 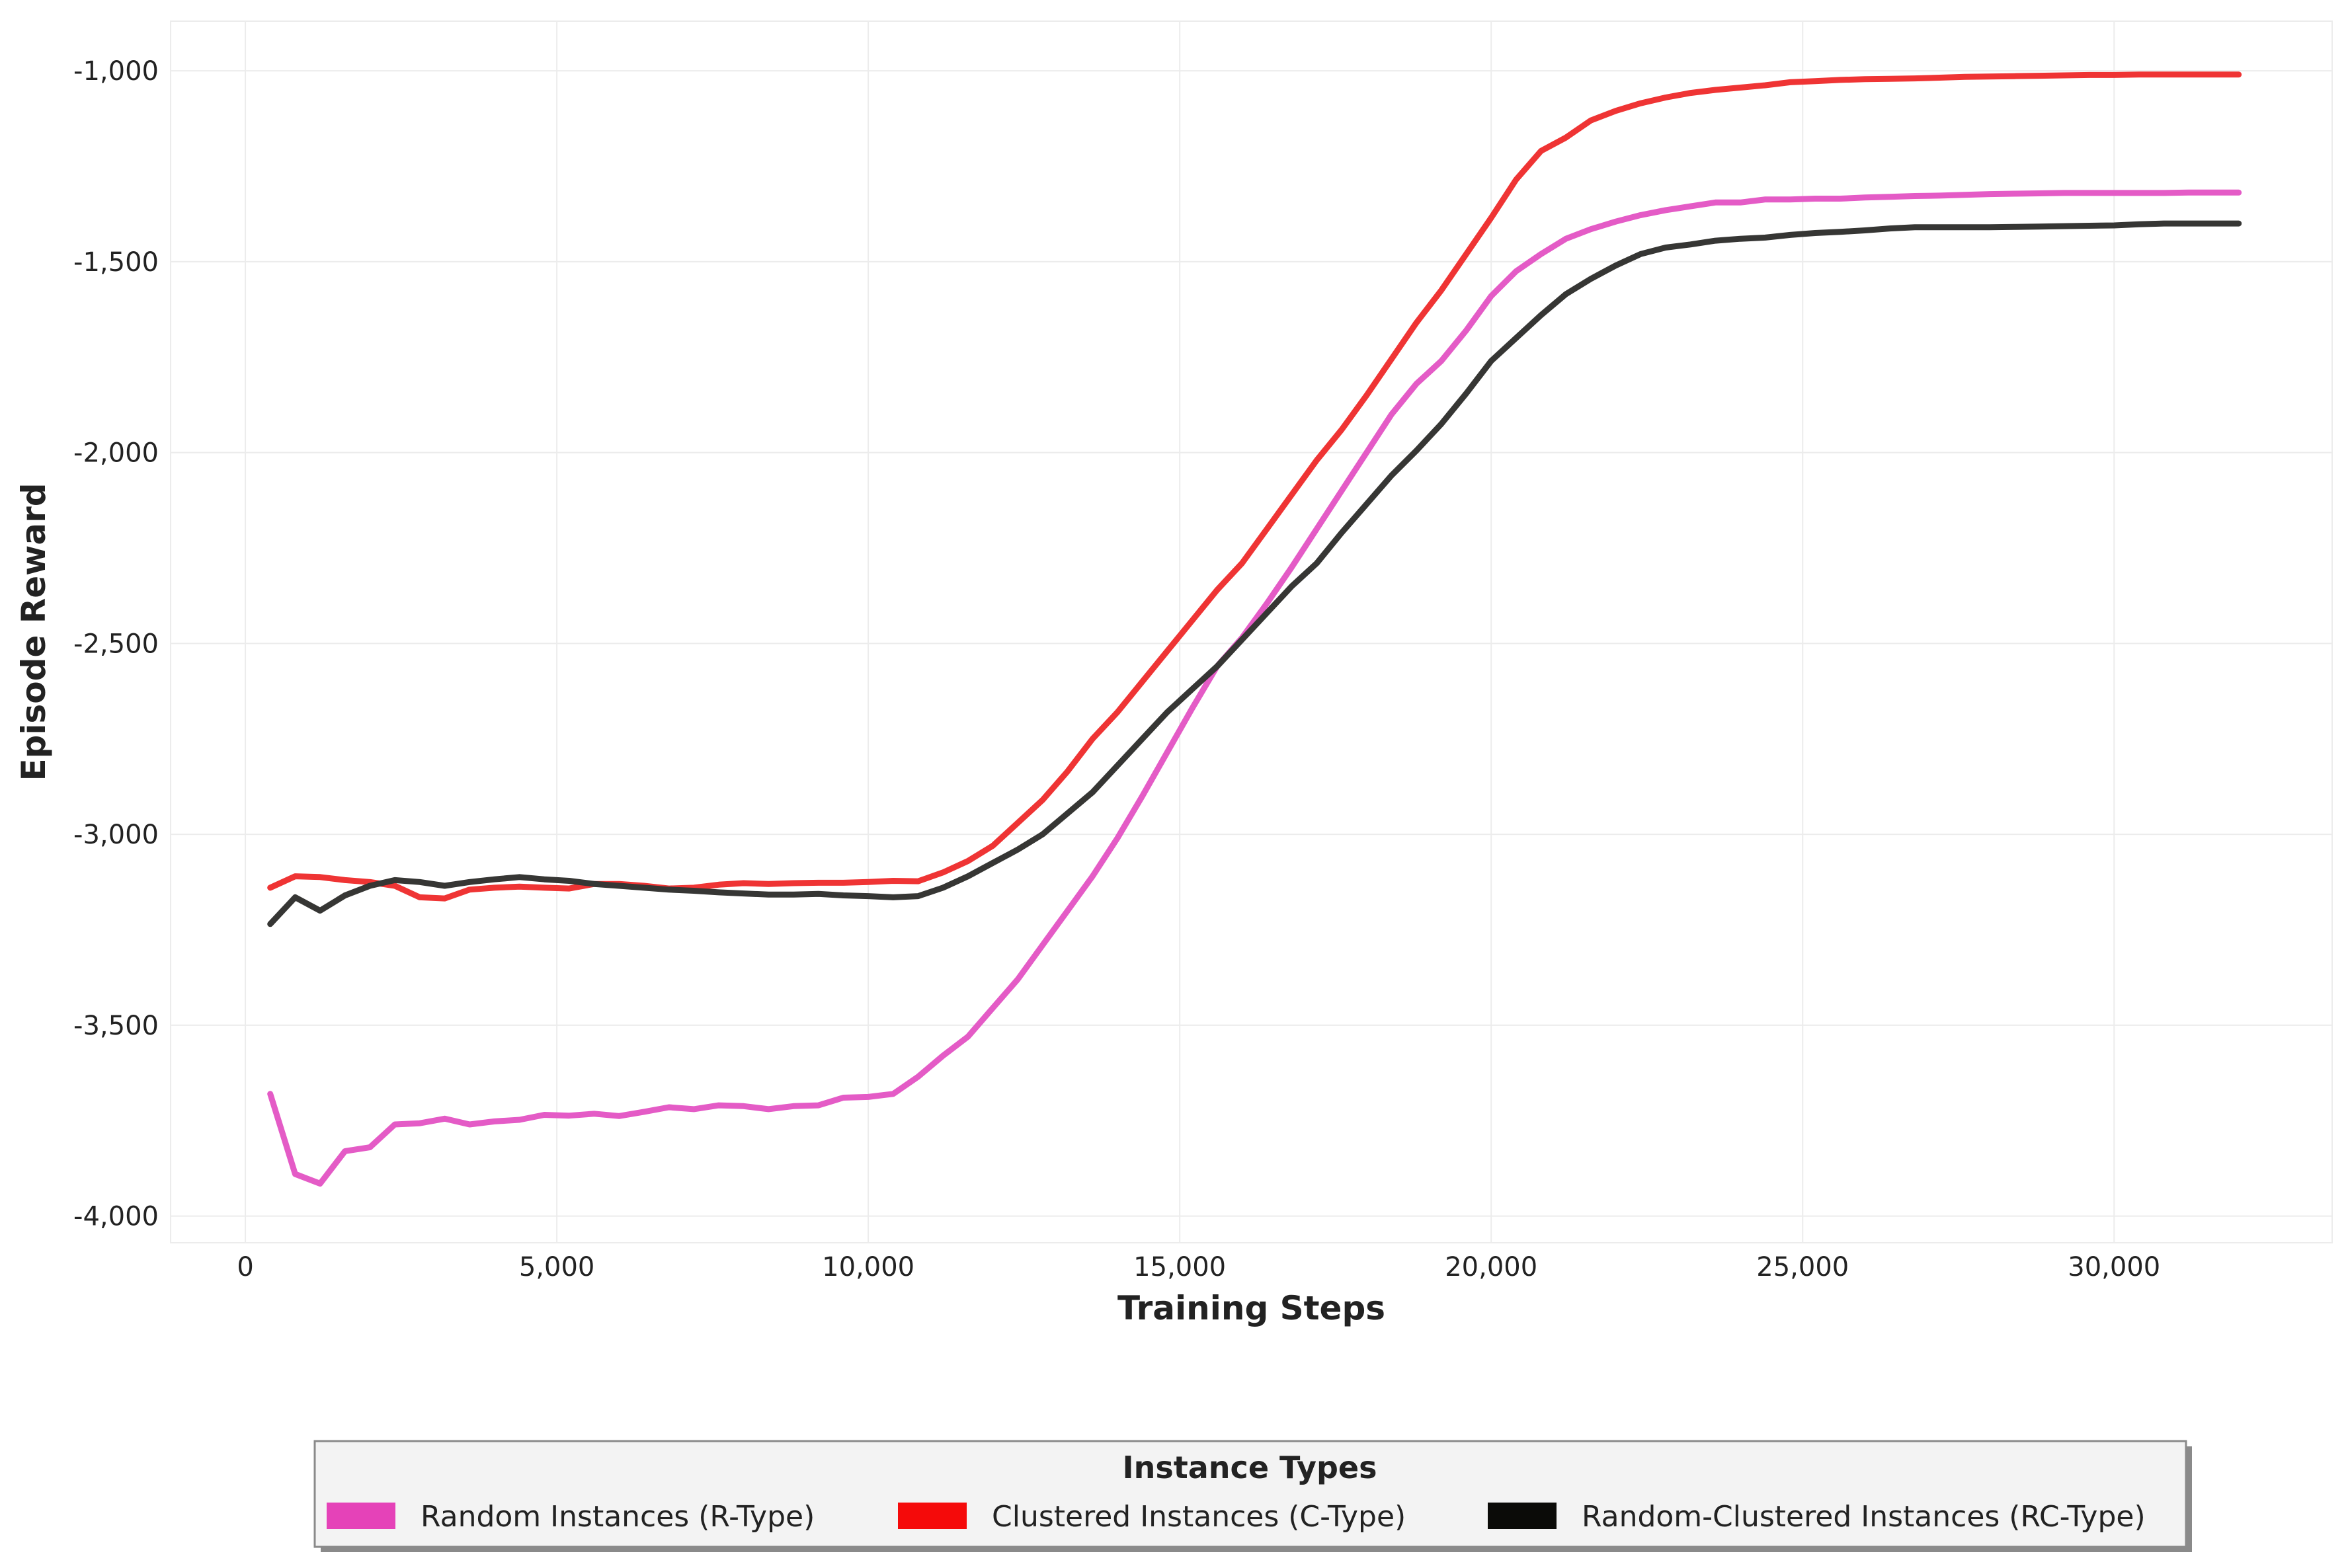 I want to click on legend-box, so click(x=1250, y=1494).